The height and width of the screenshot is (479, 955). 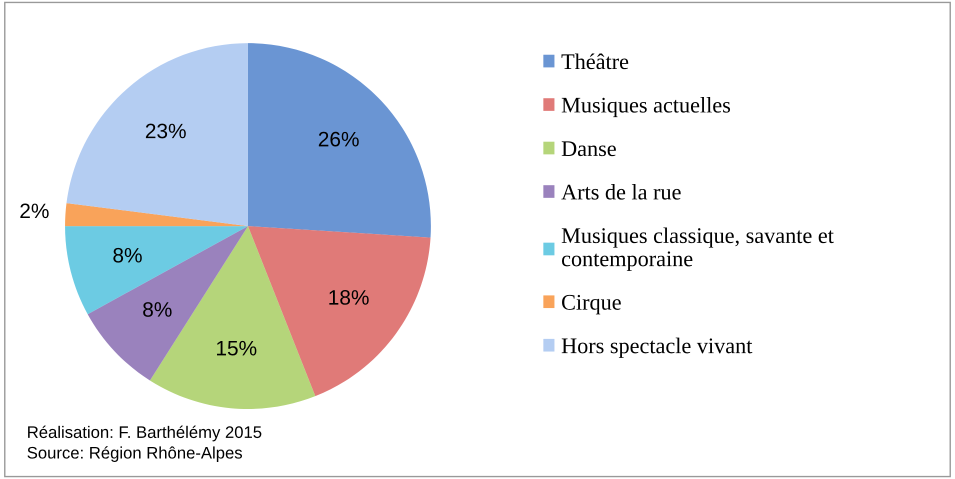 What do you see at coordinates (145, 434) in the screenshot?
I see `text: Réalisation: F. Barthélémy 2015` at bounding box center [145, 434].